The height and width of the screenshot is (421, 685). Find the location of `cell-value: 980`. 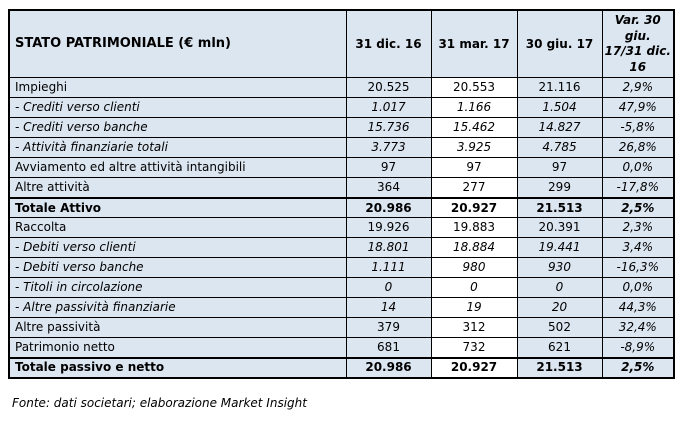

cell-value: 980 is located at coordinates (474, 268).